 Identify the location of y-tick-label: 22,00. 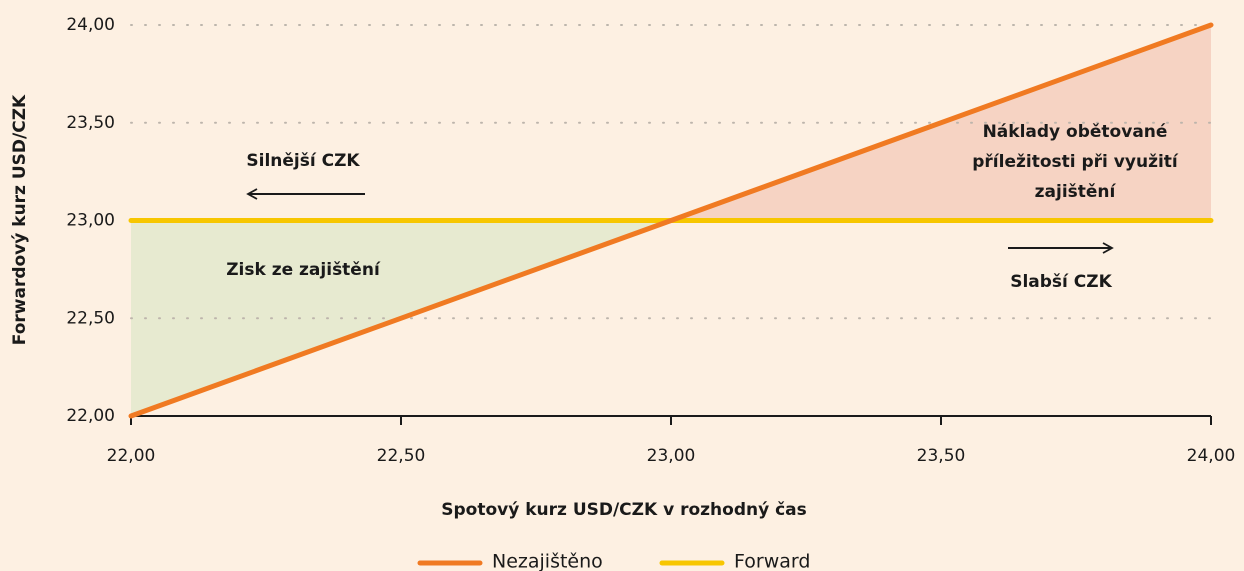
(90, 416).